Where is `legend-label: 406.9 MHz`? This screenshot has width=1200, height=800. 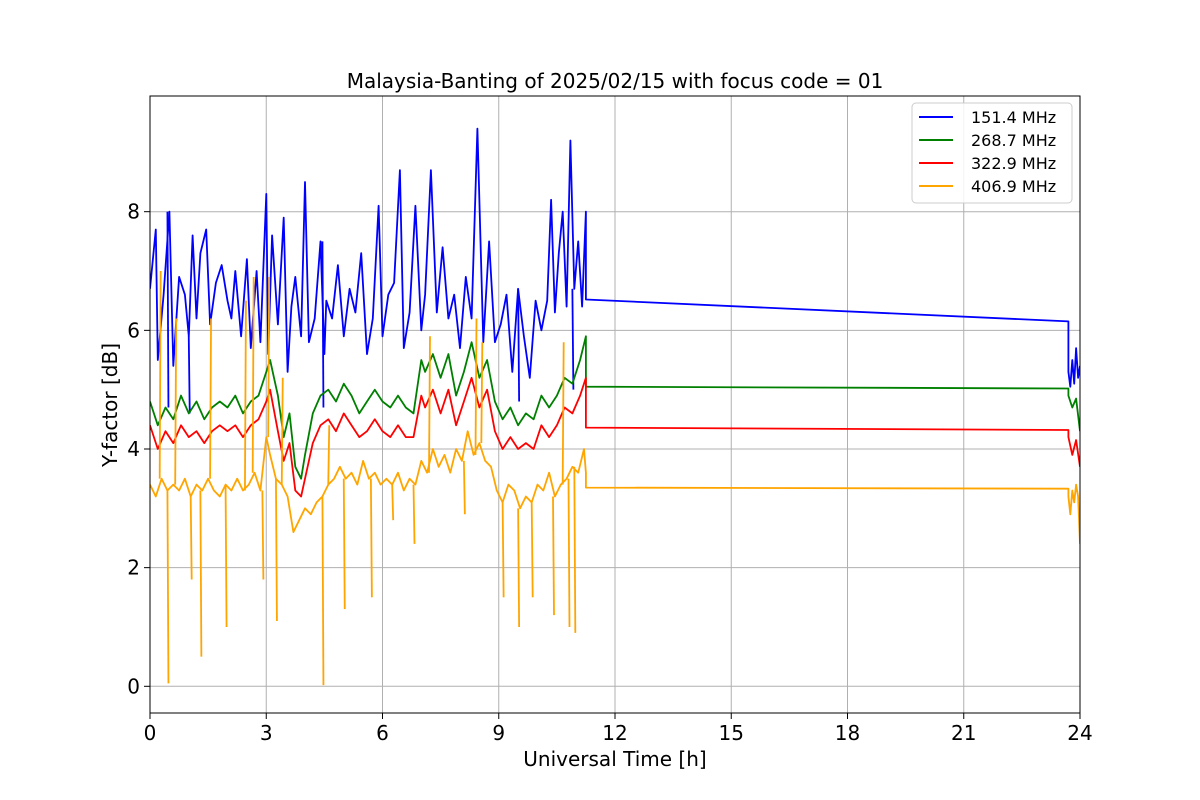
legend-label: 406.9 MHz is located at coordinates (1013, 186).